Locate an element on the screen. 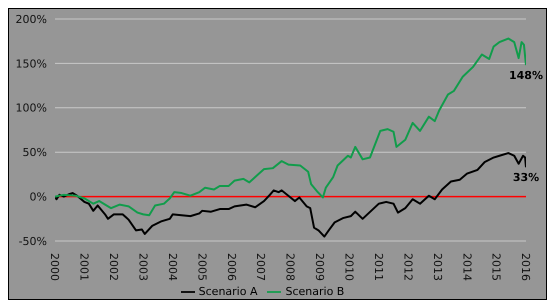 This screenshot has width=555, height=308. legend-label: Scenario B is located at coordinates (314, 291).